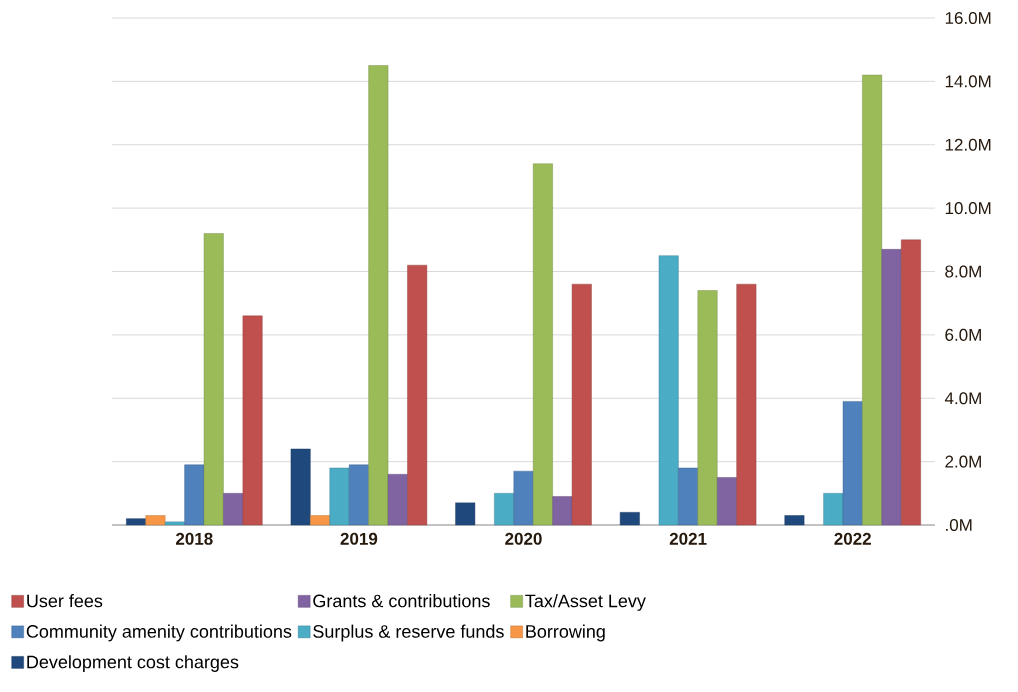 This screenshot has height=692, width=1018. What do you see at coordinates (963, 271) in the screenshot?
I see `y-tick-label: 8.0M` at bounding box center [963, 271].